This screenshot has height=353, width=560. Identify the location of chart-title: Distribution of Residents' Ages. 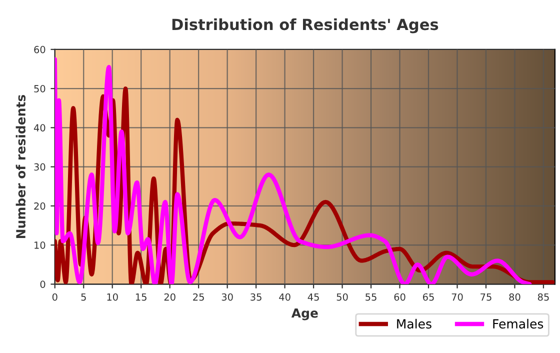
(305, 26).